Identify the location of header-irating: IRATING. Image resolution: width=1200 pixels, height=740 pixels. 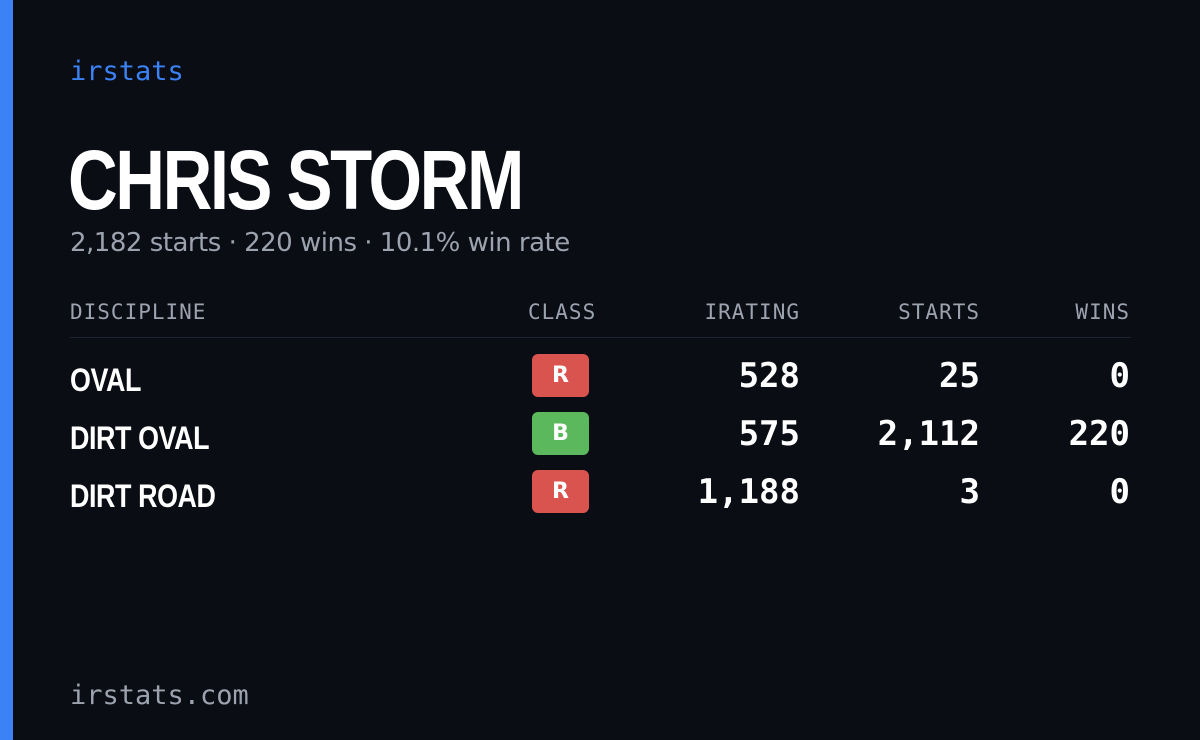
(752, 312).